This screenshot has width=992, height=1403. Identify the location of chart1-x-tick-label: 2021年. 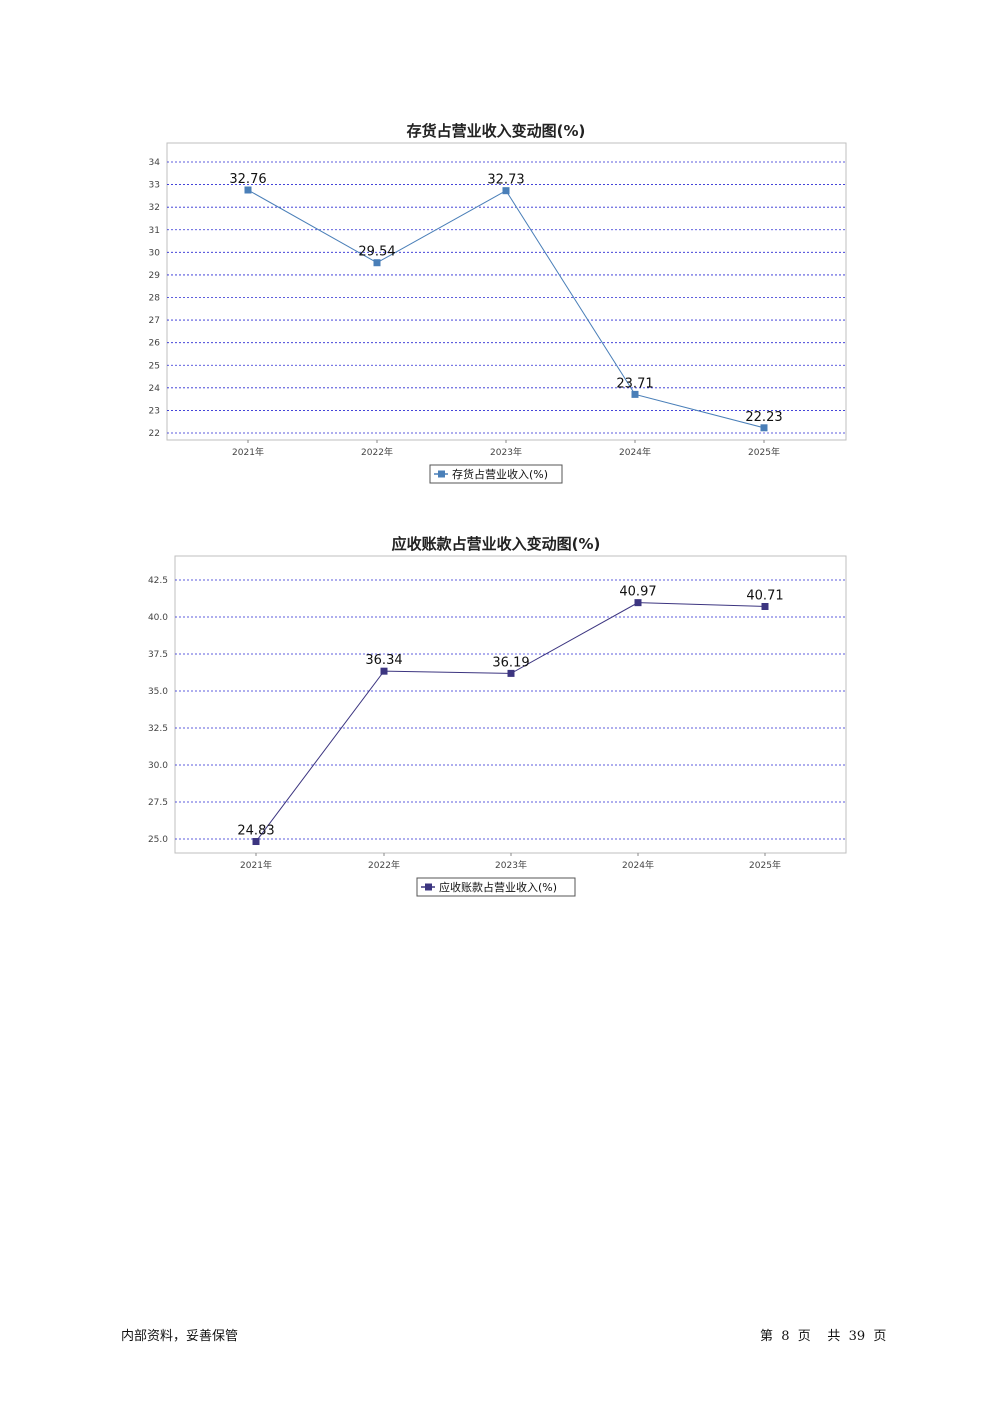
(248, 452).